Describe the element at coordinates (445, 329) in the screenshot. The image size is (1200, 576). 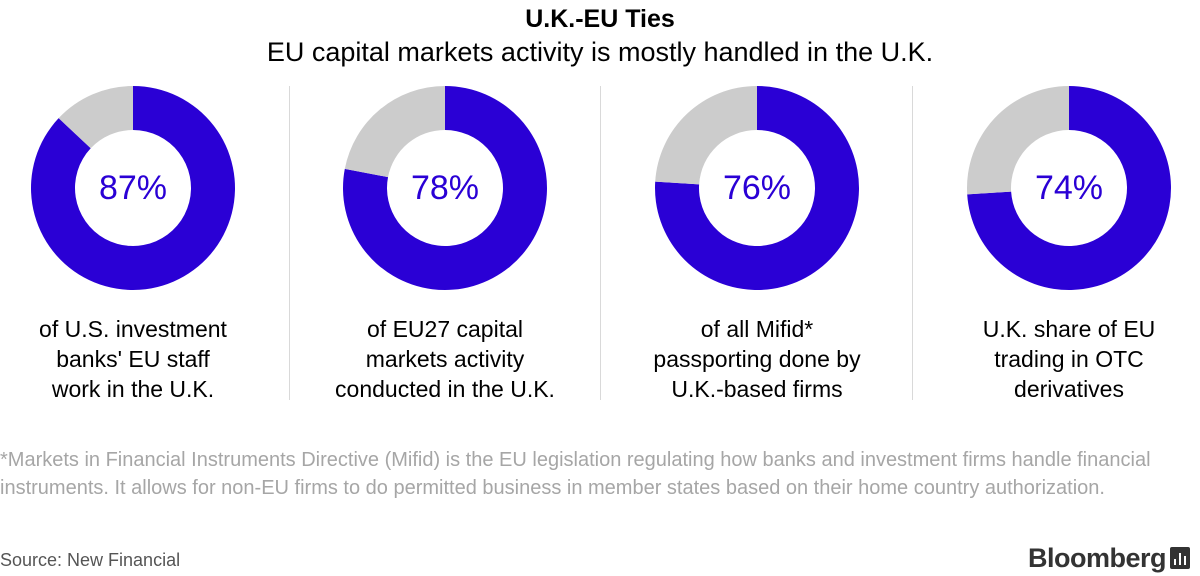
I see `caption-line: of EU27 capital` at that location.